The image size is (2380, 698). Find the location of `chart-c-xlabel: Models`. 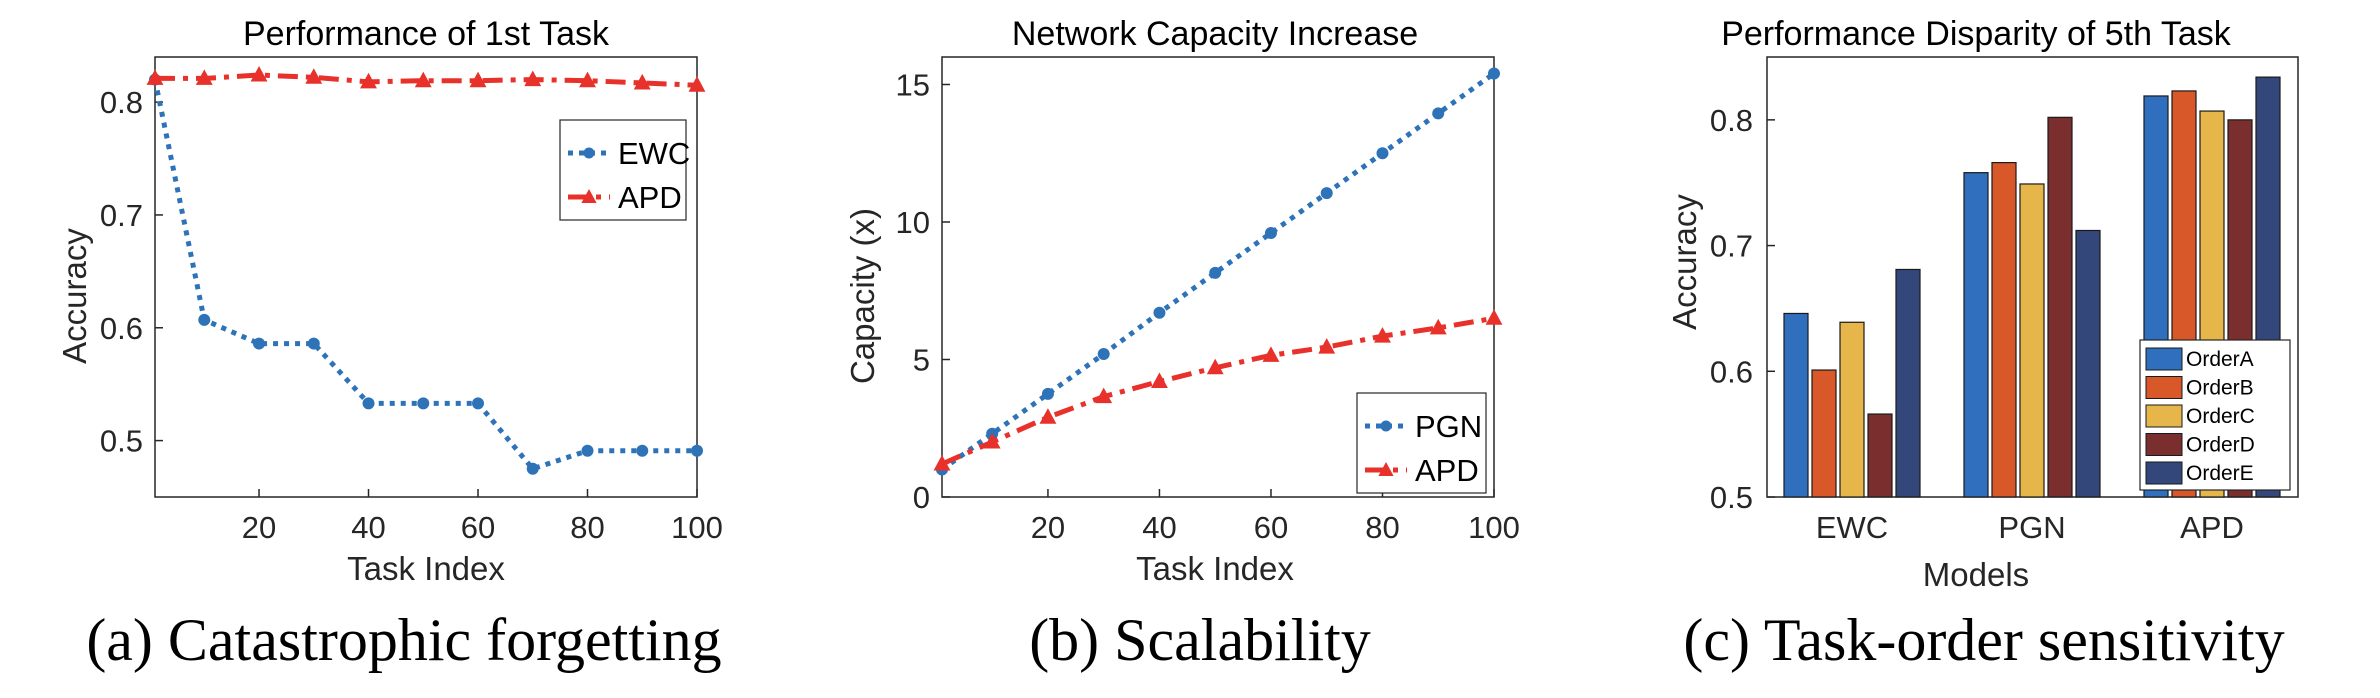

chart-c-xlabel: Models is located at coordinates (1976, 574).